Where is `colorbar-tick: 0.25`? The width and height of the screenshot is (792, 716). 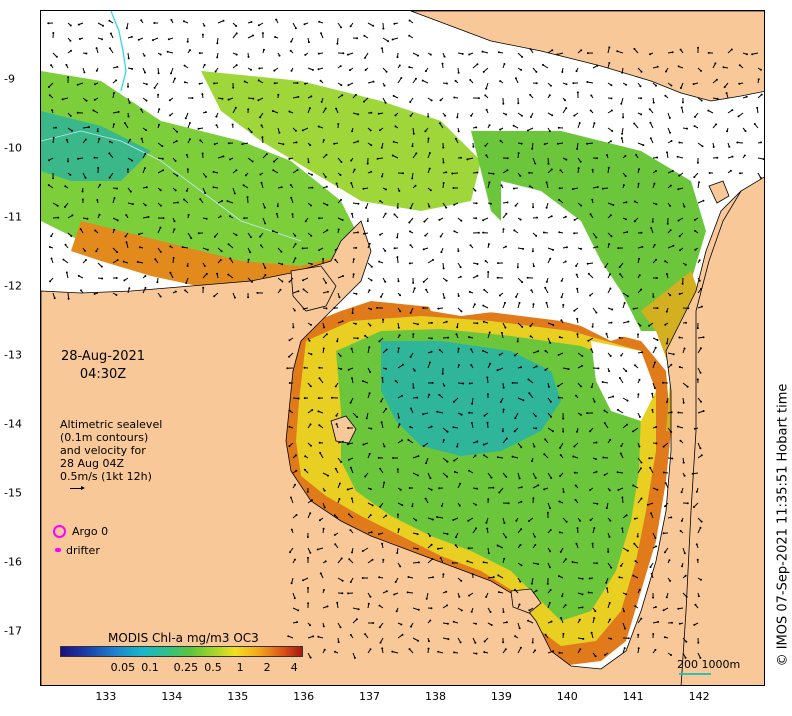 colorbar-tick: 0.25 is located at coordinates (186, 667).